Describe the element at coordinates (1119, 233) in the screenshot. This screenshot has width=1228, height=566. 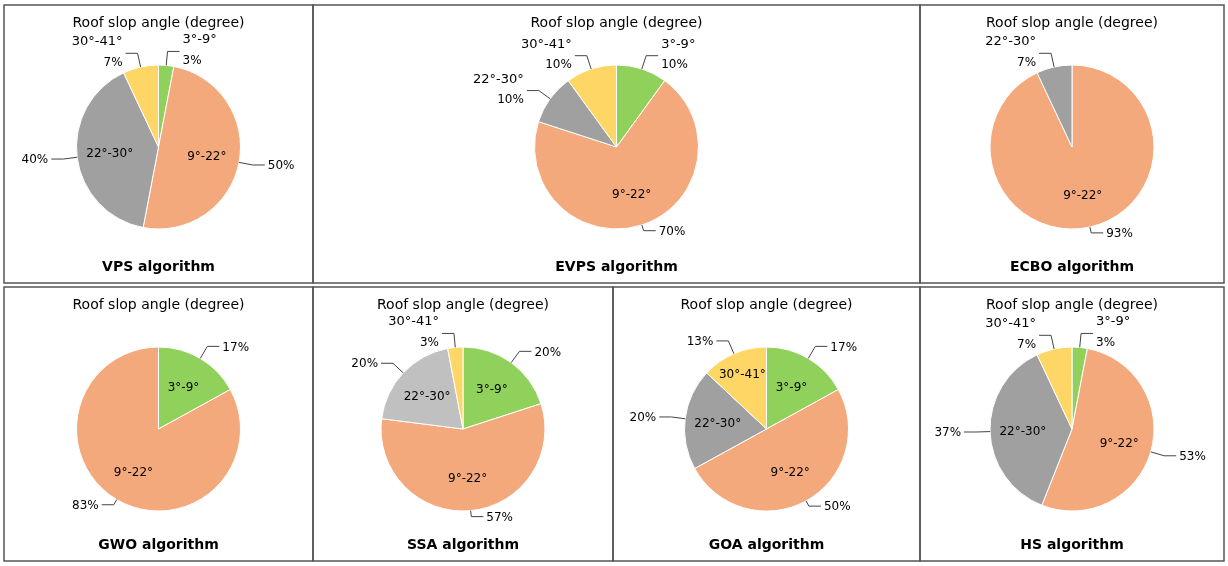
I see `data-label: 93%` at that location.